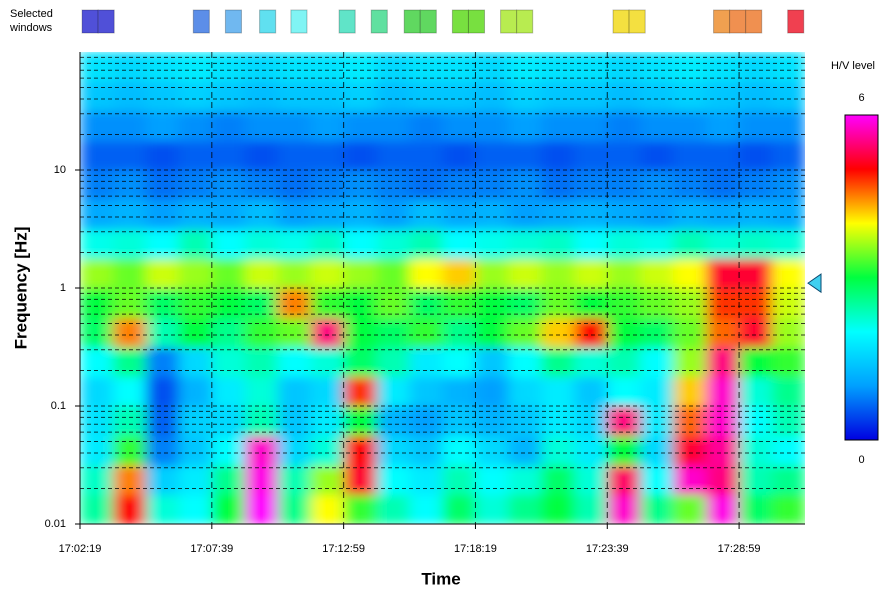 The image size is (893, 600). I want to click on peak-marker, so click(814, 283).